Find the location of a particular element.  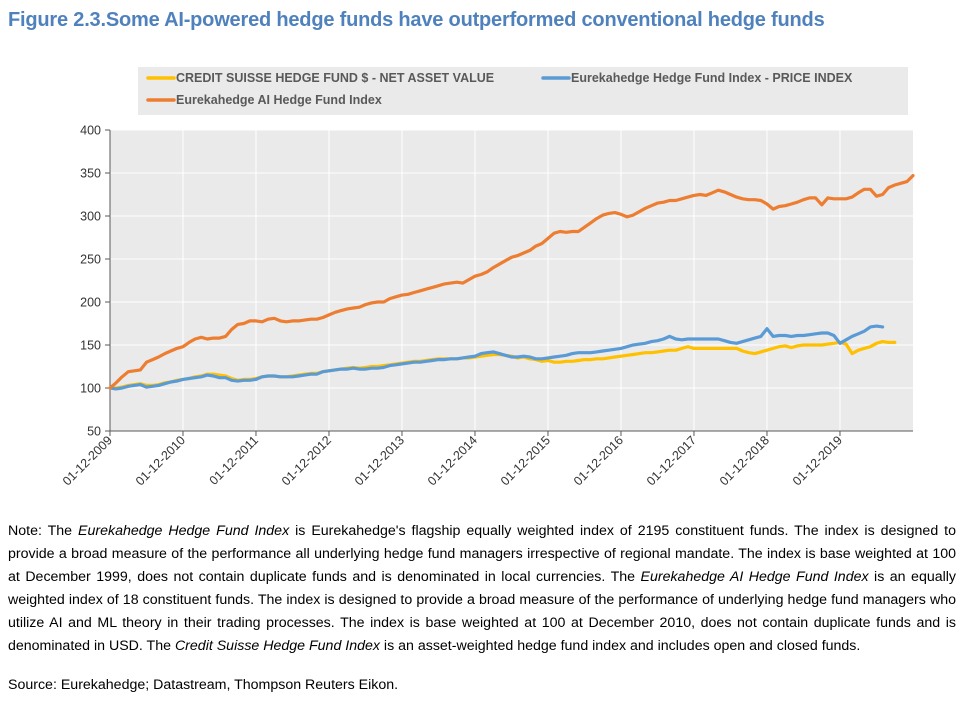

x-tick-label: 01-12-2016 is located at coordinates (598, 460).